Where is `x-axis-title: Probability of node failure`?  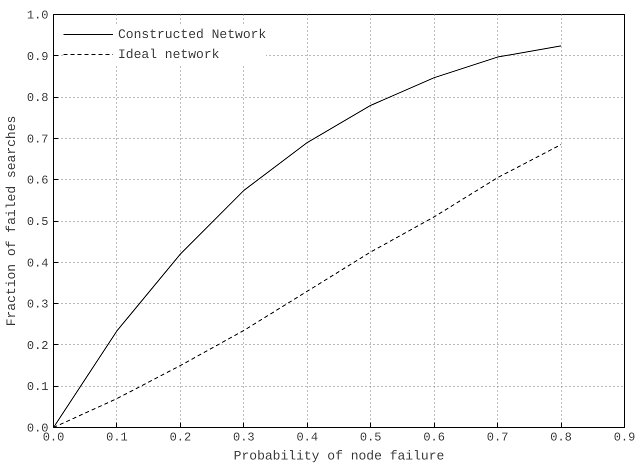 x-axis-title: Probability of node failure is located at coordinates (339, 456).